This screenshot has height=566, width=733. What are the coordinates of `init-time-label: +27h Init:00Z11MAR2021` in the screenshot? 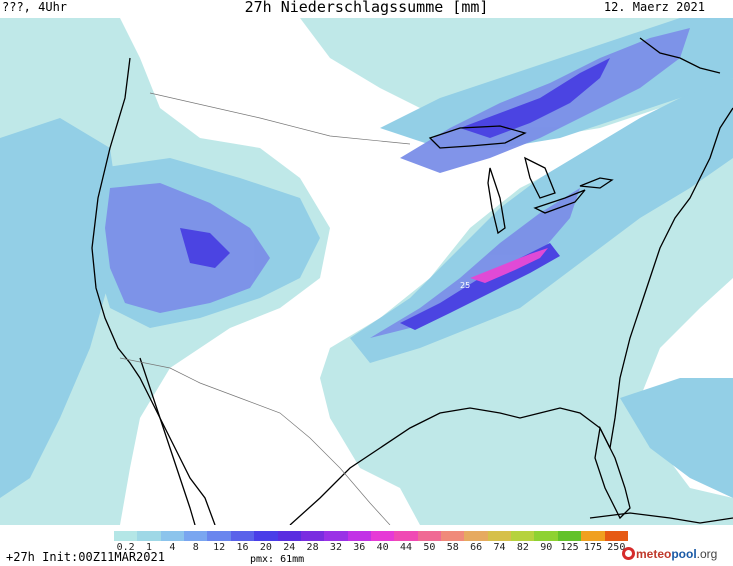 It's located at (85, 557).